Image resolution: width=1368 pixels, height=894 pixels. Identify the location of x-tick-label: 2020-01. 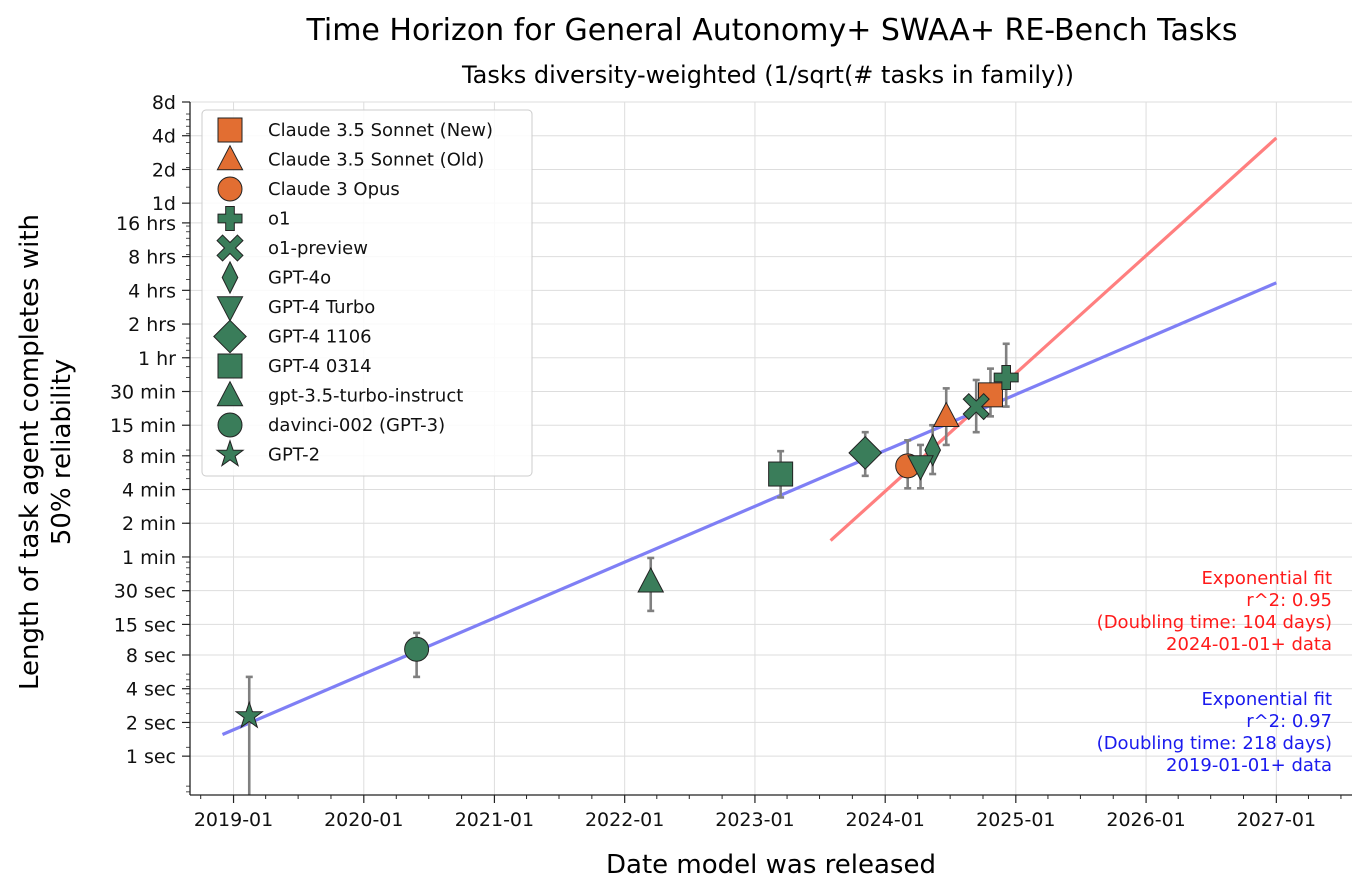
(363, 820).